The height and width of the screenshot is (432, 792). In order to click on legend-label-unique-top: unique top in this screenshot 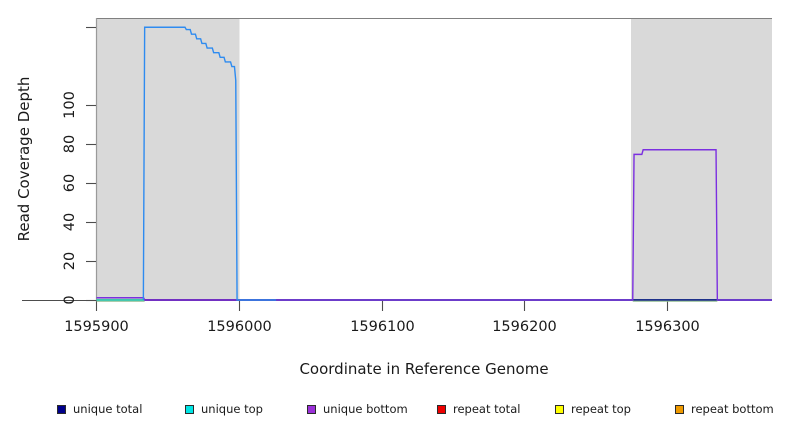, I will do `click(232, 409)`.